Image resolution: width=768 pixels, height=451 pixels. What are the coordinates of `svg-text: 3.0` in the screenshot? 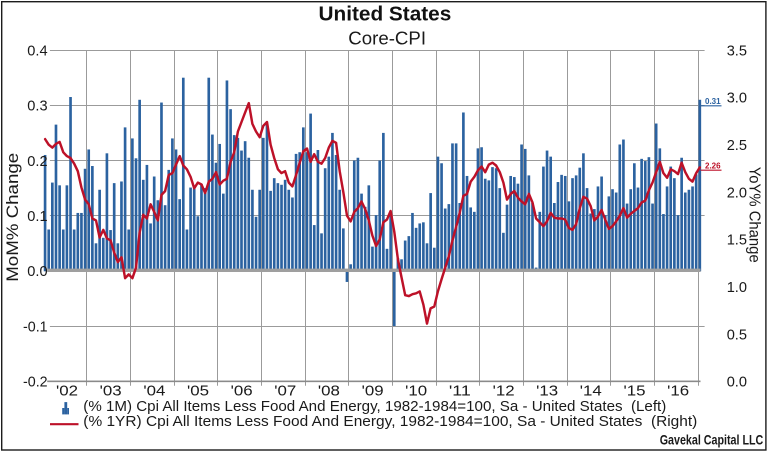 It's located at (737, 98).